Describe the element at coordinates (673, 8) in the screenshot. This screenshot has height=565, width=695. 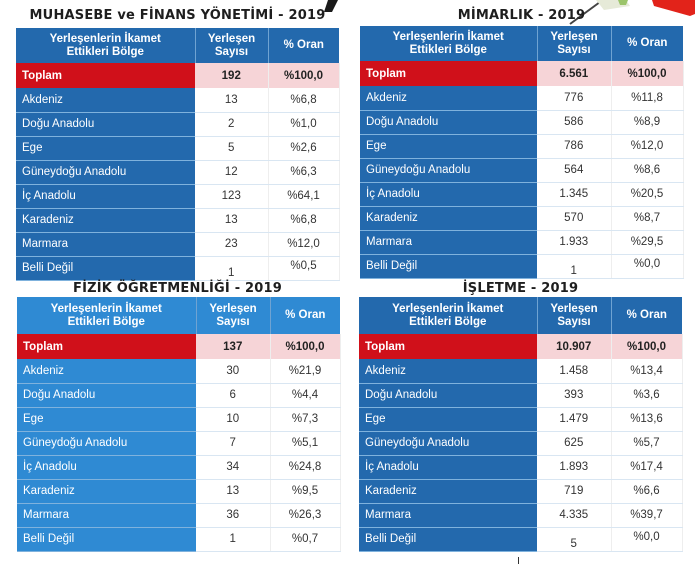
I see `red-marker-graphic` at that location.